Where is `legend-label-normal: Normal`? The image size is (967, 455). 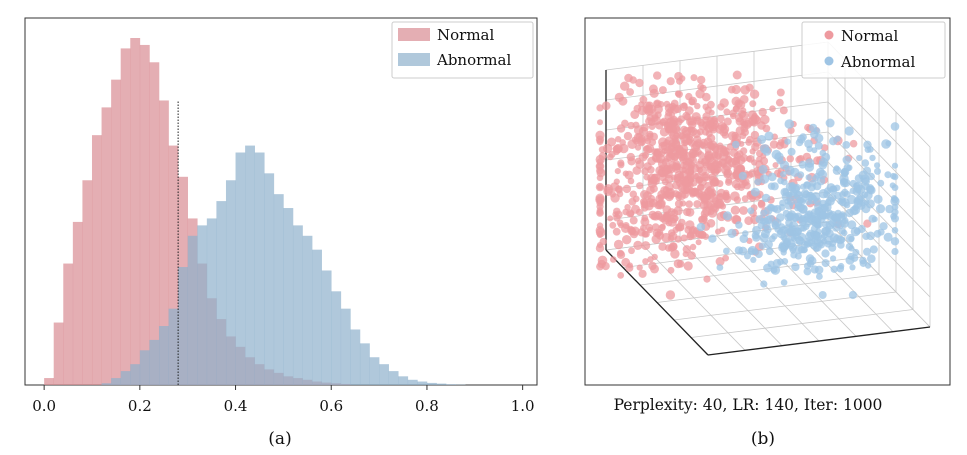 legend-label-normal: Normal is located at coordinates (465, 35).